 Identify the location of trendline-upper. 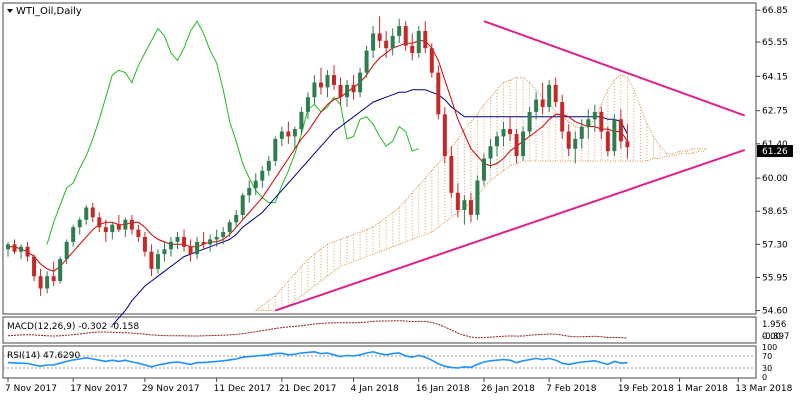
(614, 68).